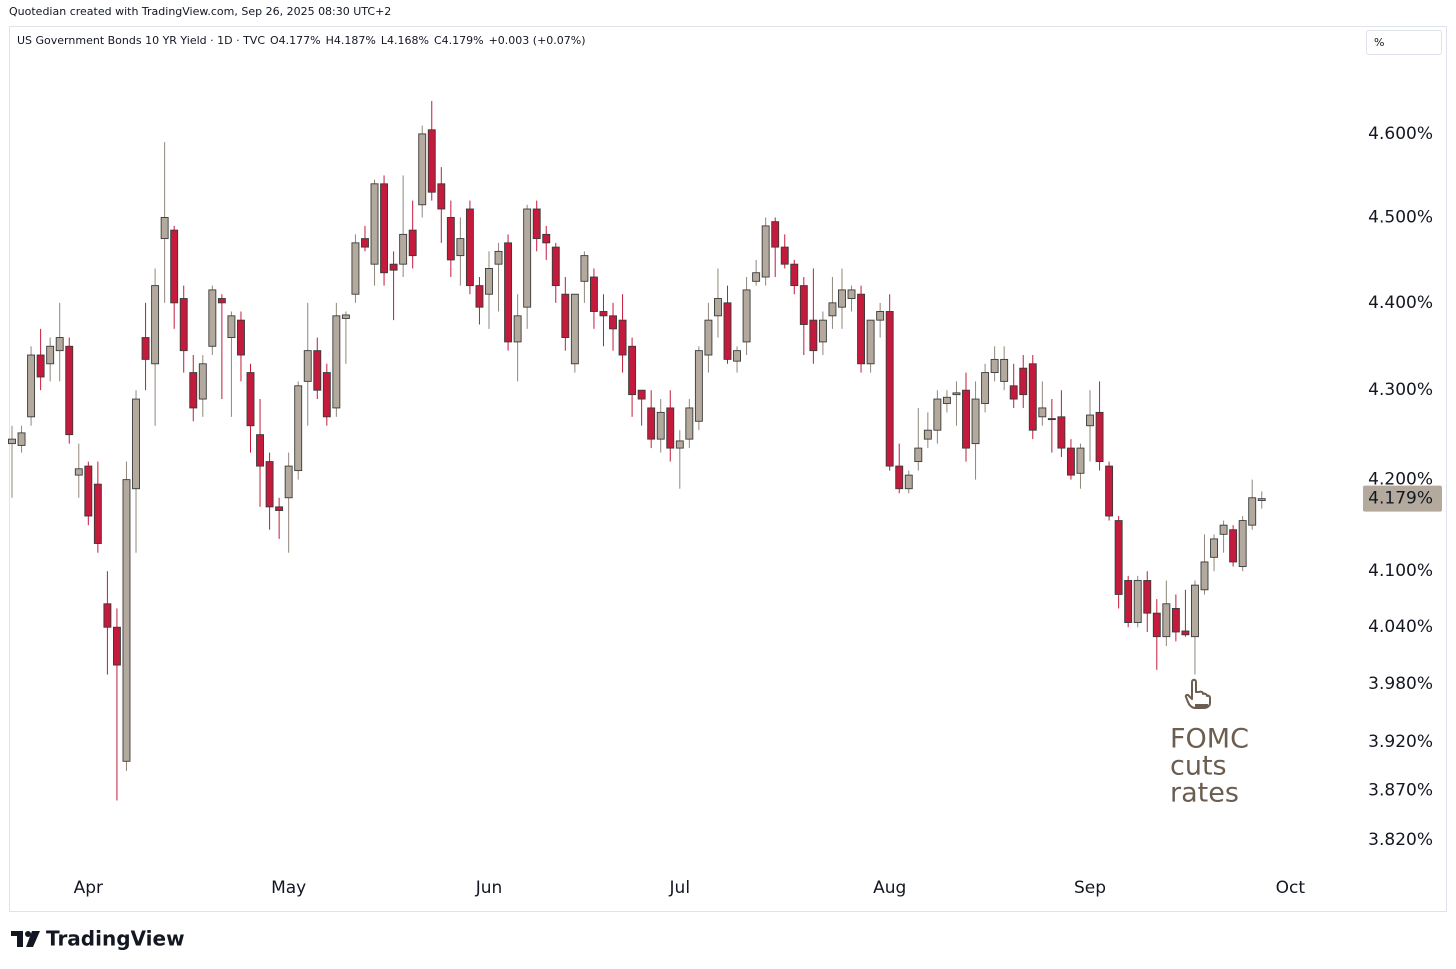  I want to click on x-tick-label: Jun, so click(489, 888).